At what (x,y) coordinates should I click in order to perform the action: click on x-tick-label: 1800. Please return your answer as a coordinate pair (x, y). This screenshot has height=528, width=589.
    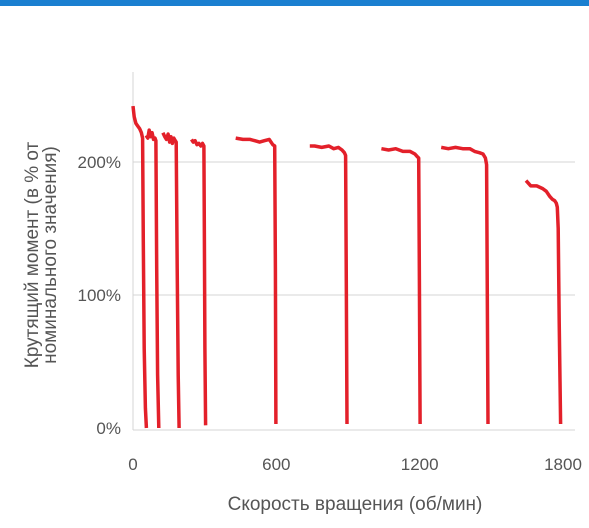
    Looking at the image, I should click on (563, 464).